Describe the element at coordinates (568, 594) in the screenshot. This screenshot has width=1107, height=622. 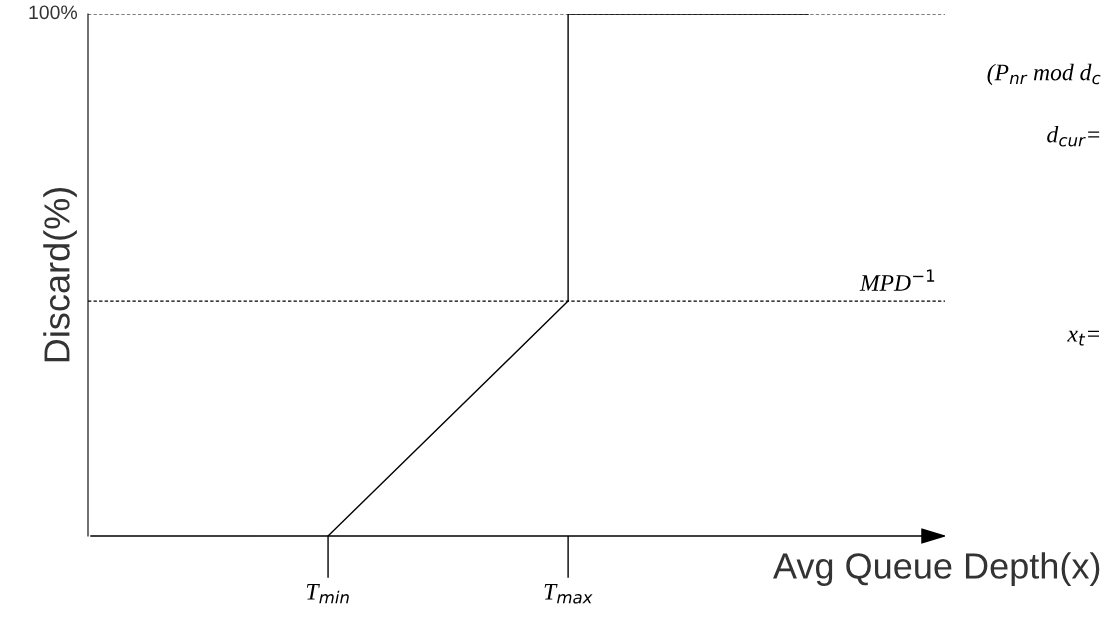
I see `x-tick-label: T$_{max}$` at that location.